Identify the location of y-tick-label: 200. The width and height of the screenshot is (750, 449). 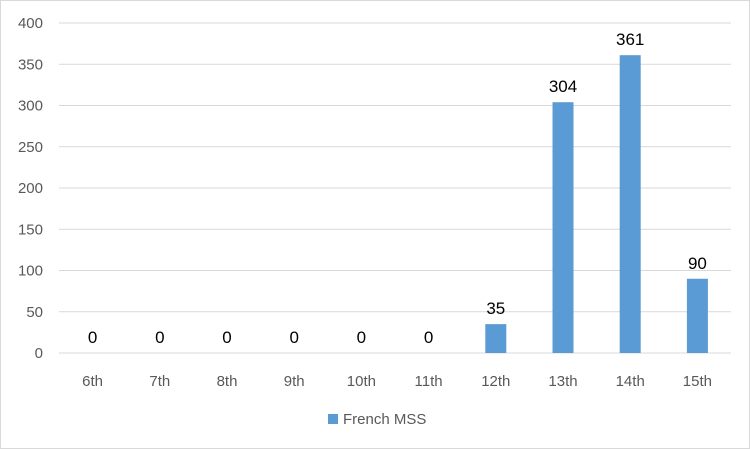
(30, 188).